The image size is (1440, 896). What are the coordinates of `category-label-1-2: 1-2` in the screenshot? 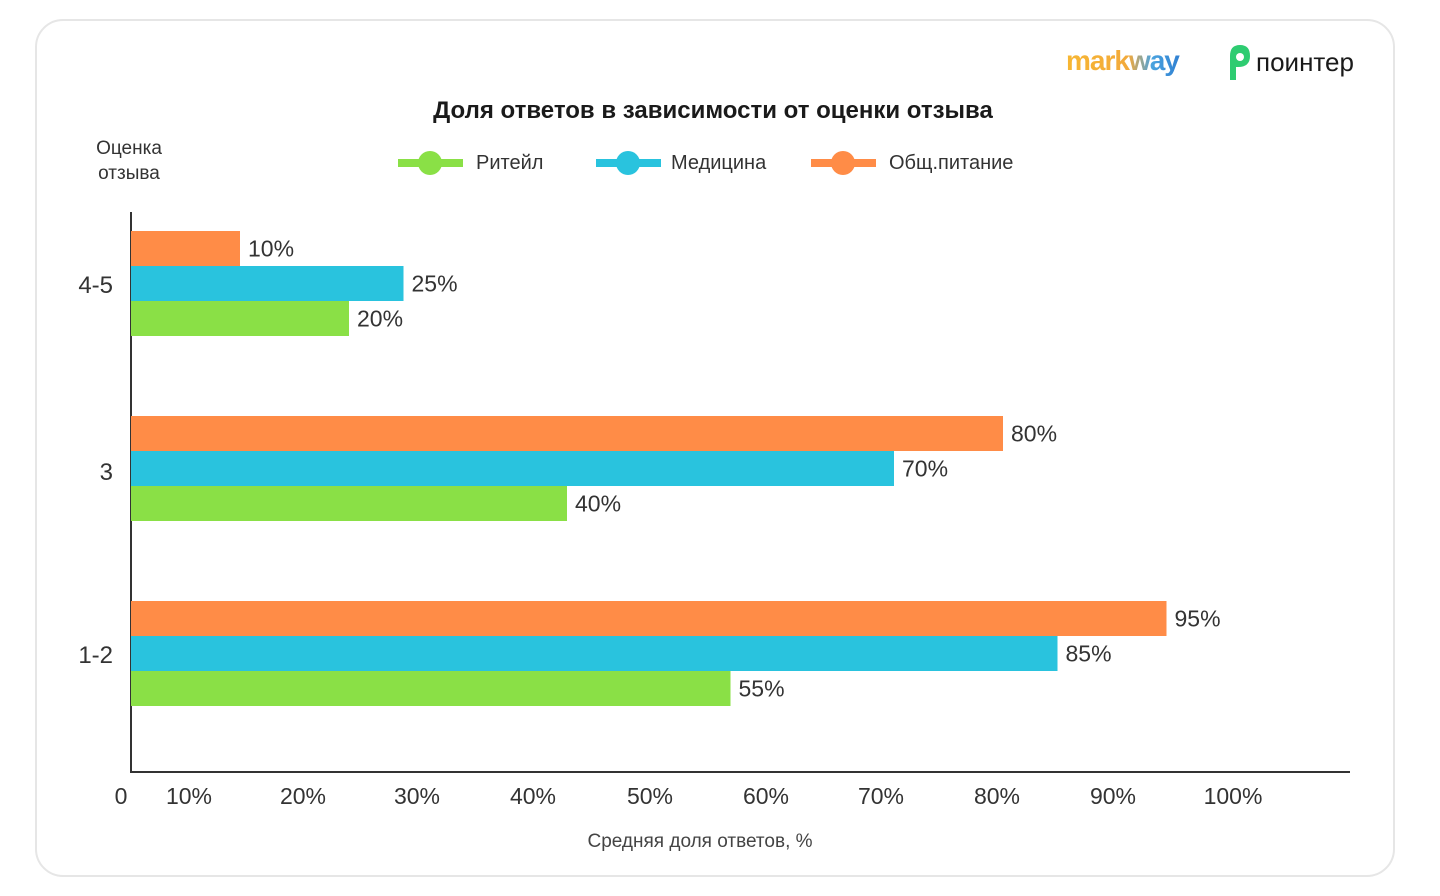 It's located at (95, 655).